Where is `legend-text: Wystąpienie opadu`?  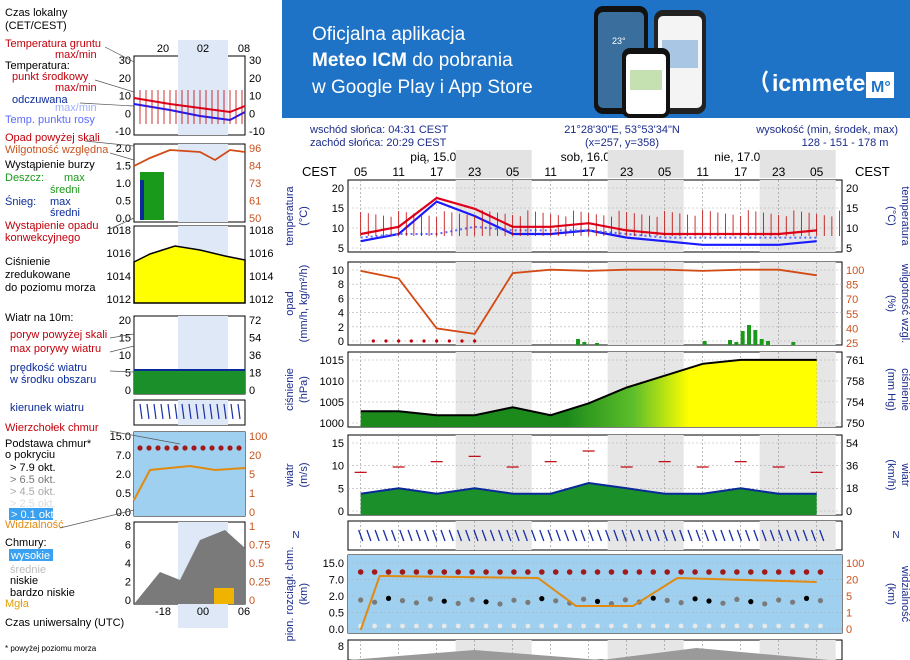
legend-text: Wystąpienie opadu is located at coordinates (51, 226).